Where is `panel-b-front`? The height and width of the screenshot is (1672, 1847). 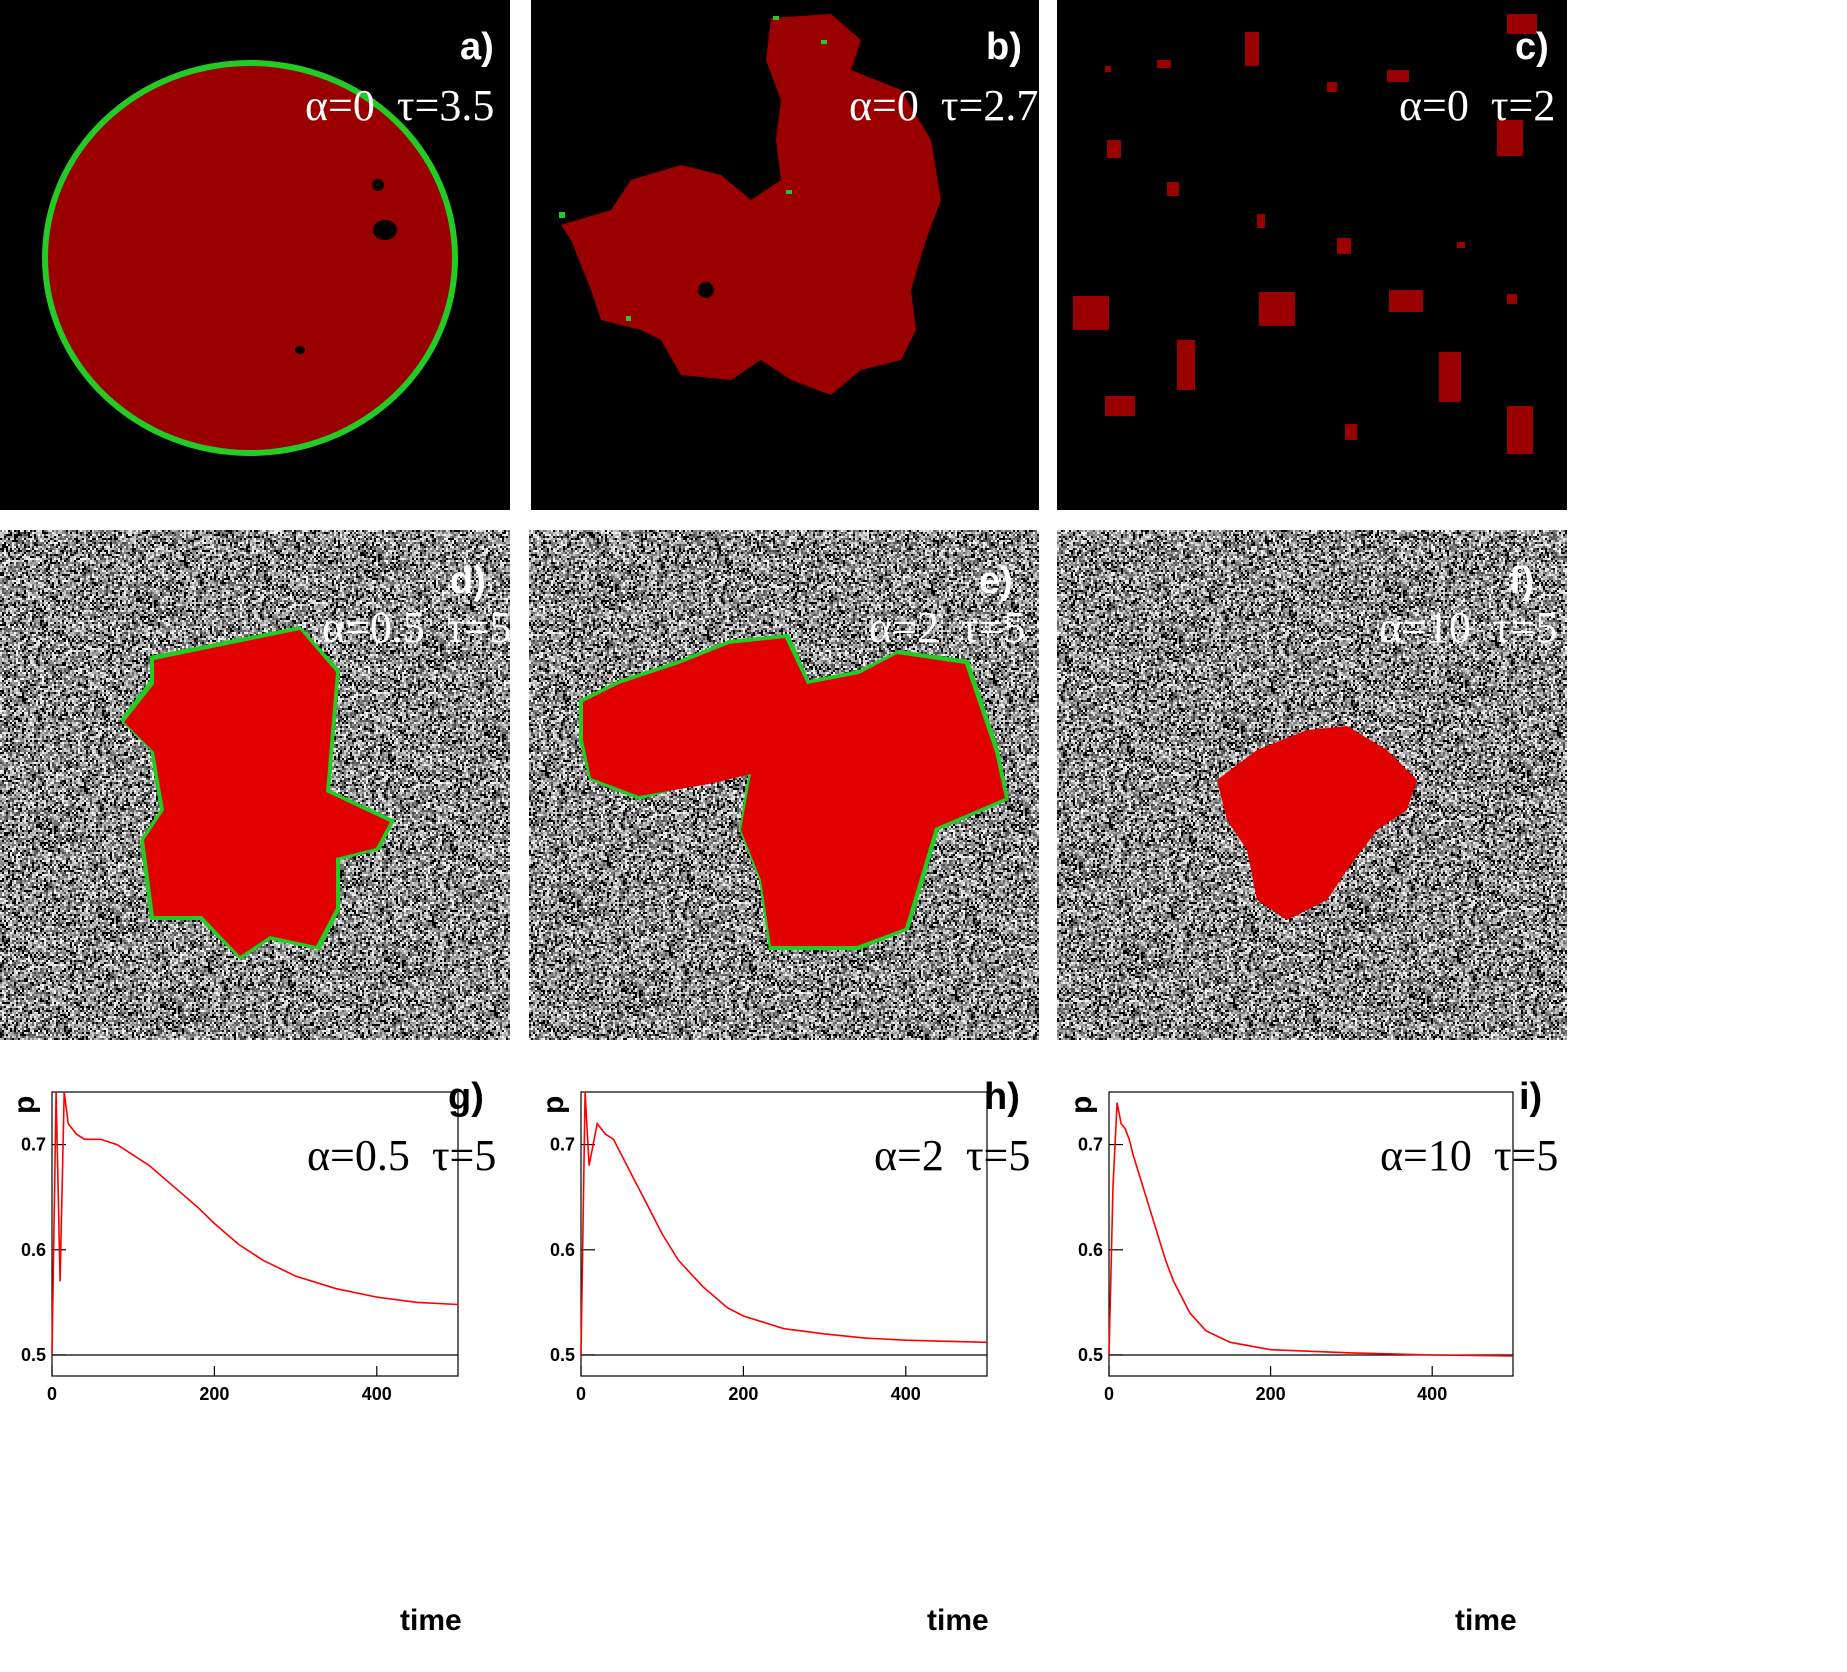 panel-b-front is located at coordinates (693, 168).